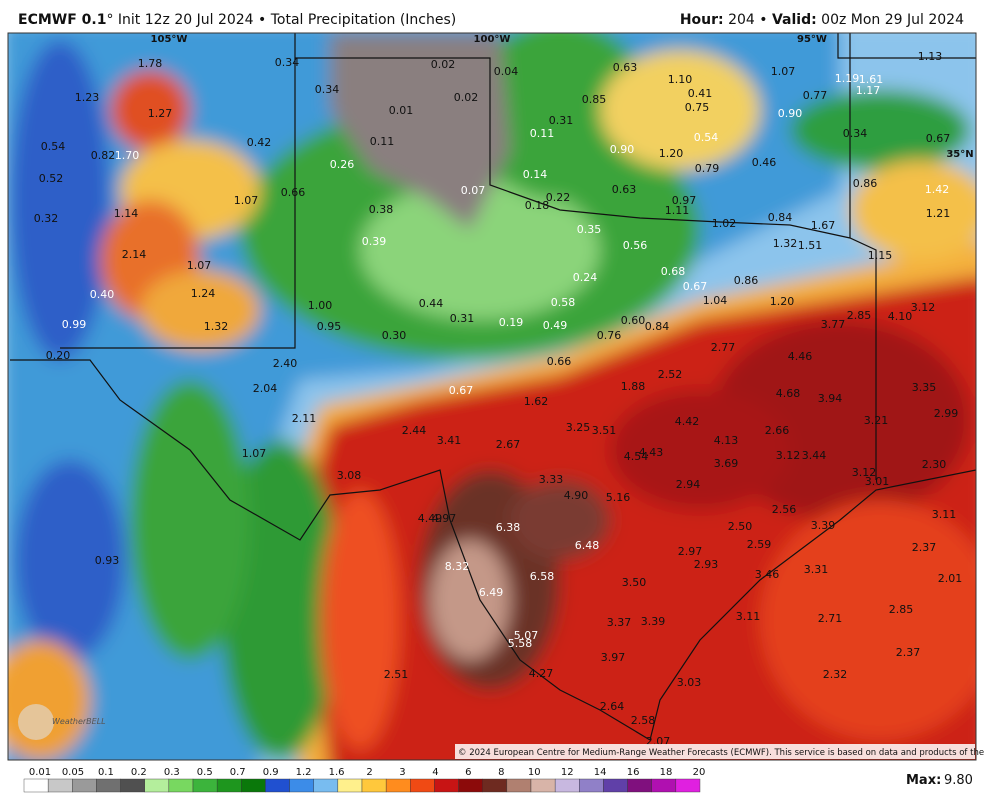 This screenshot has height=808, width=984. I want to click on precip-label: 0.75, so click(697, 107).